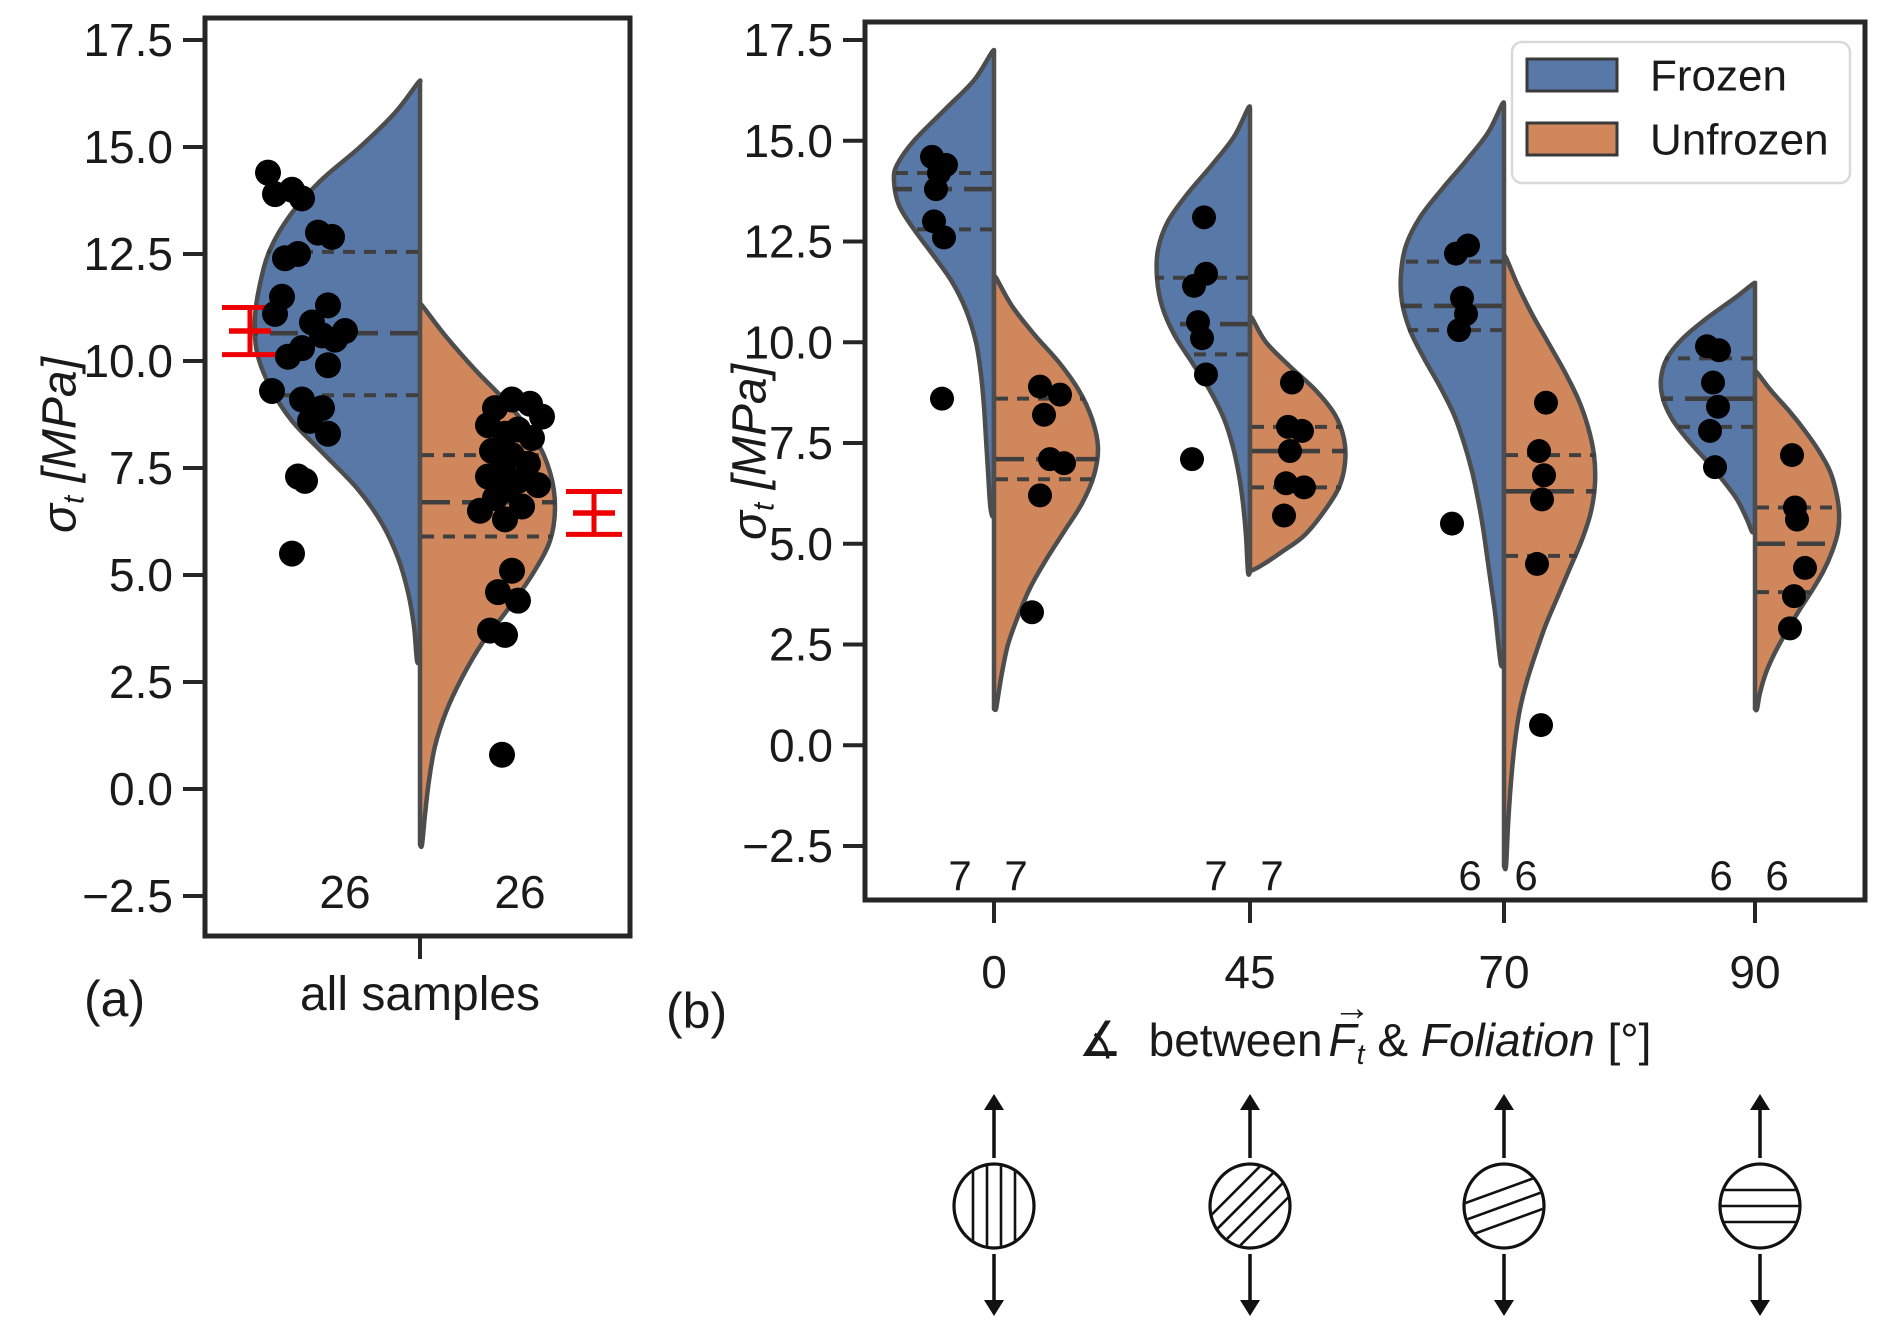  What do you see at coordinates (788, 342) in the screenshot?
I see `y-tick-label: 10.0` at bounding box center [788, 342].